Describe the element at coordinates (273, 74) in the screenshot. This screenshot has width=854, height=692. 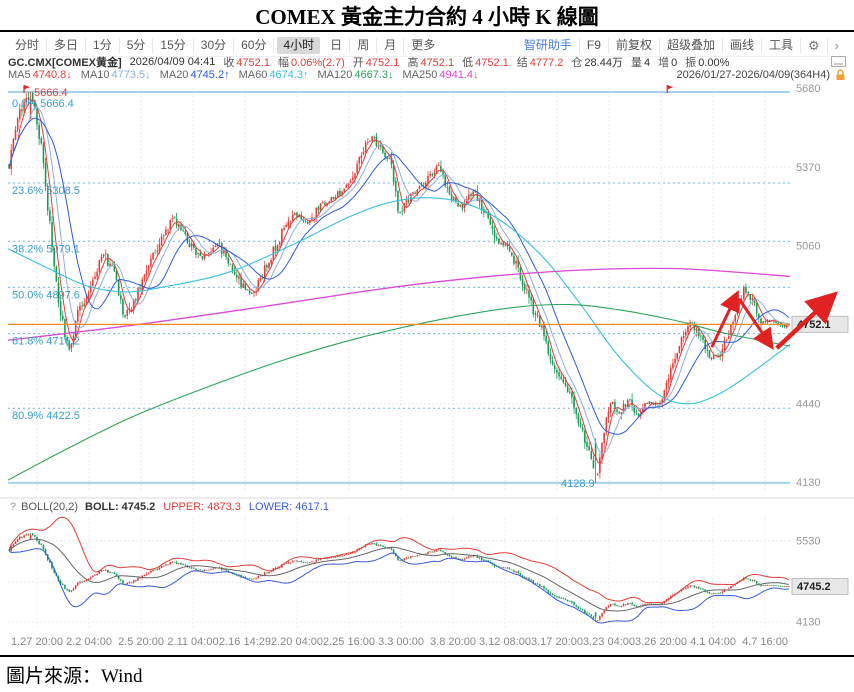
I see `ma-value-MA60: MA60 4674.3↑` at that location.